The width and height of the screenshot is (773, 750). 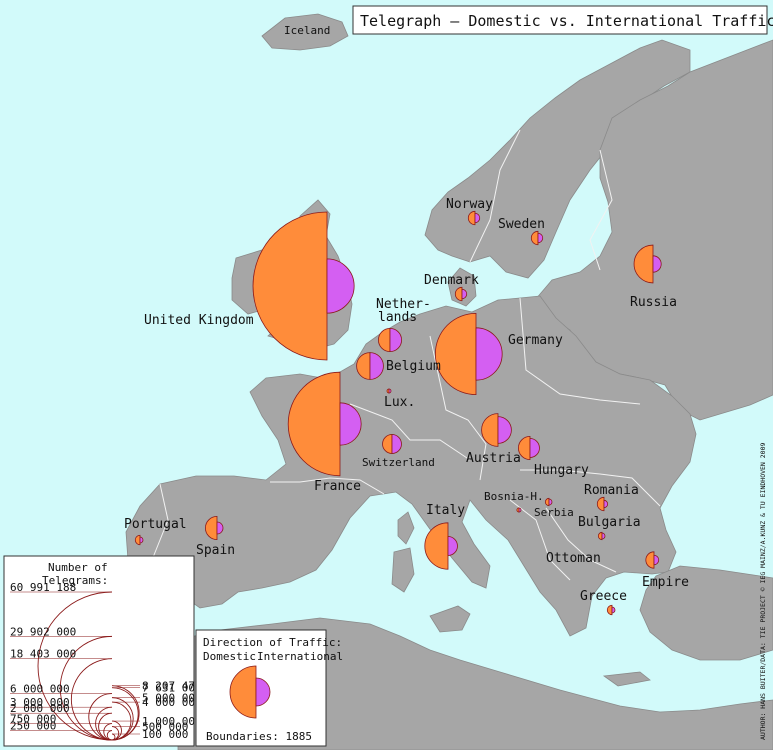 I want to click on size-legend-left-value: 60 991 188, so click(x=43, y=587).